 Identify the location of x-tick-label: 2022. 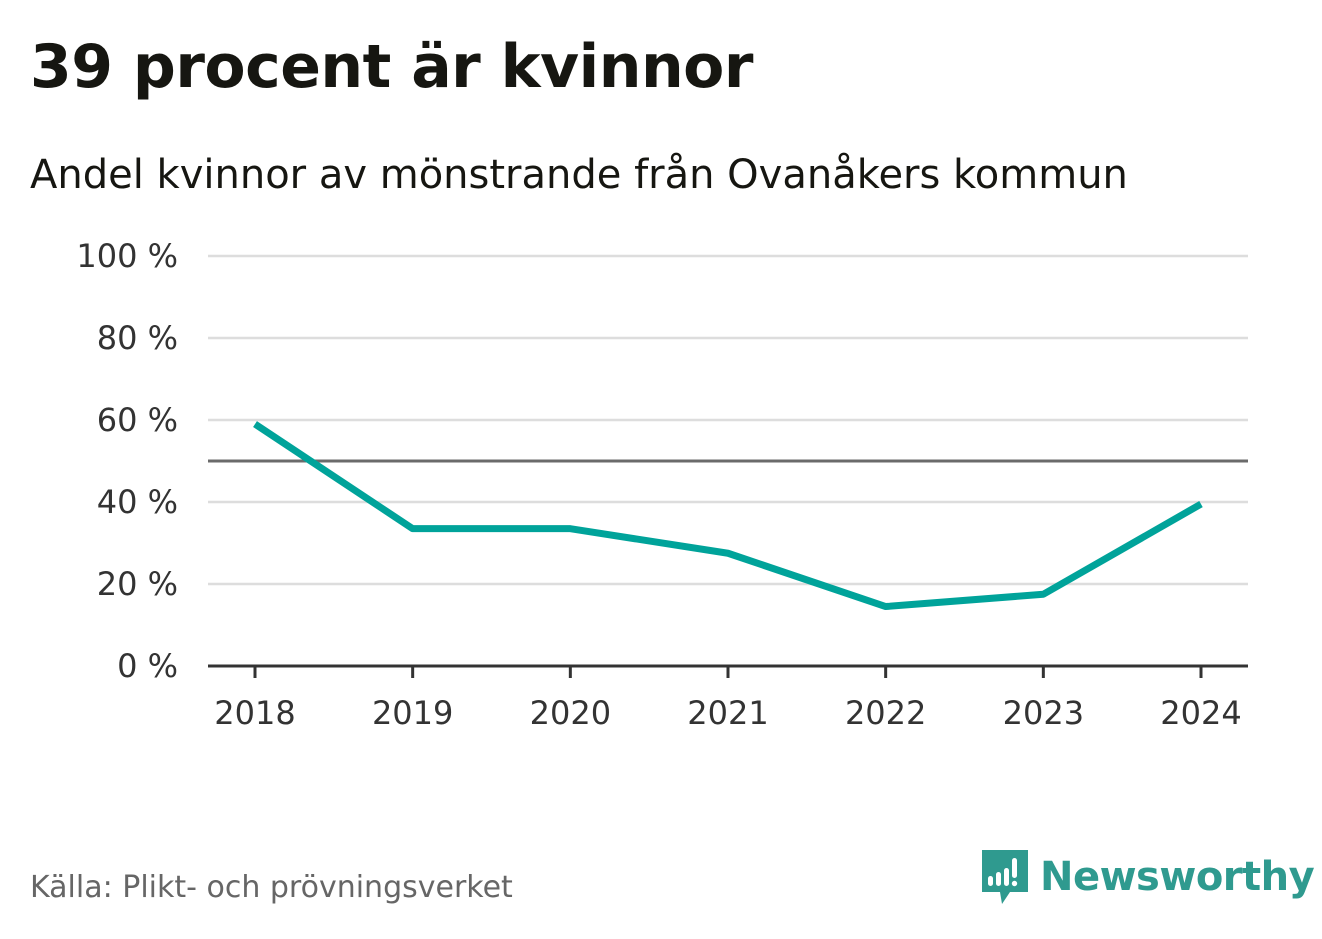
(885, 713).